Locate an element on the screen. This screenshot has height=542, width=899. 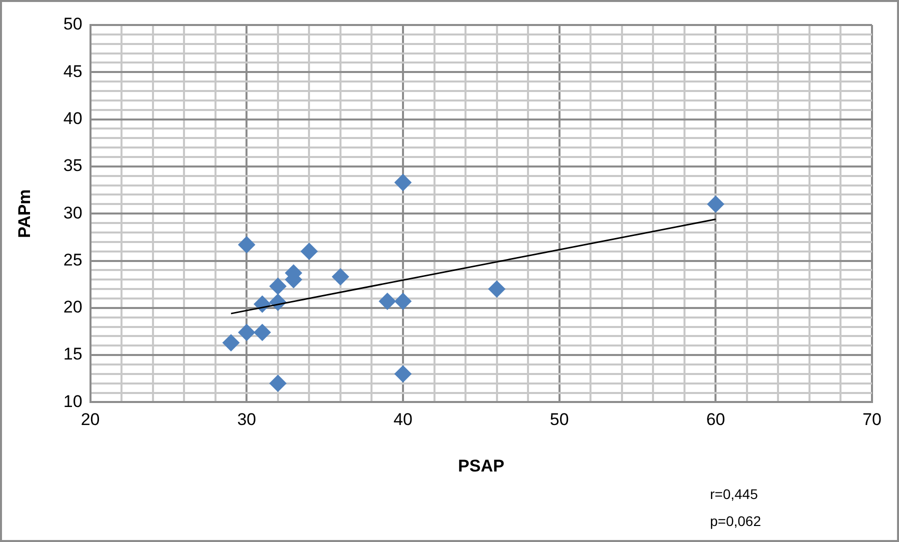
x-tick-label: 70 is located at coordinates (872, 420).